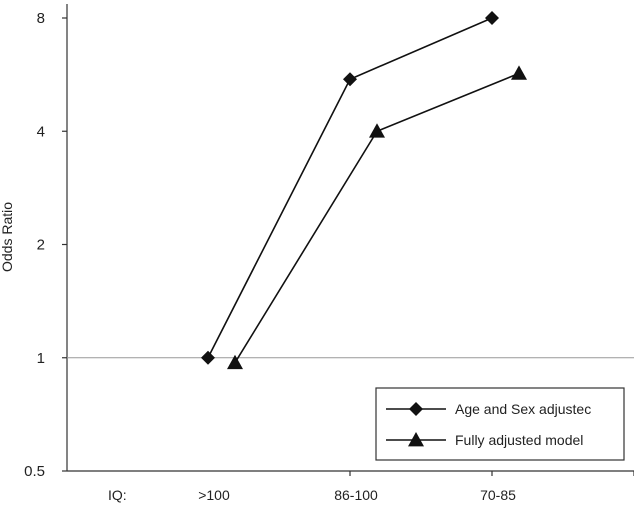  I want to click on y-tick-label: 0.5, so click(34, 471).